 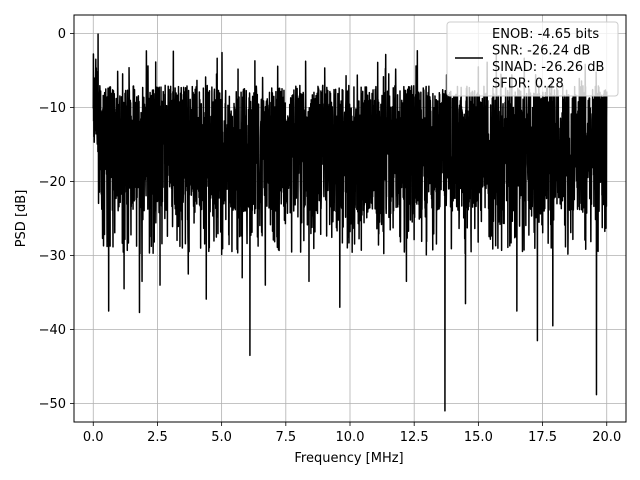 I want to click on y-tick-label: −10, so click(x=52, y=108).